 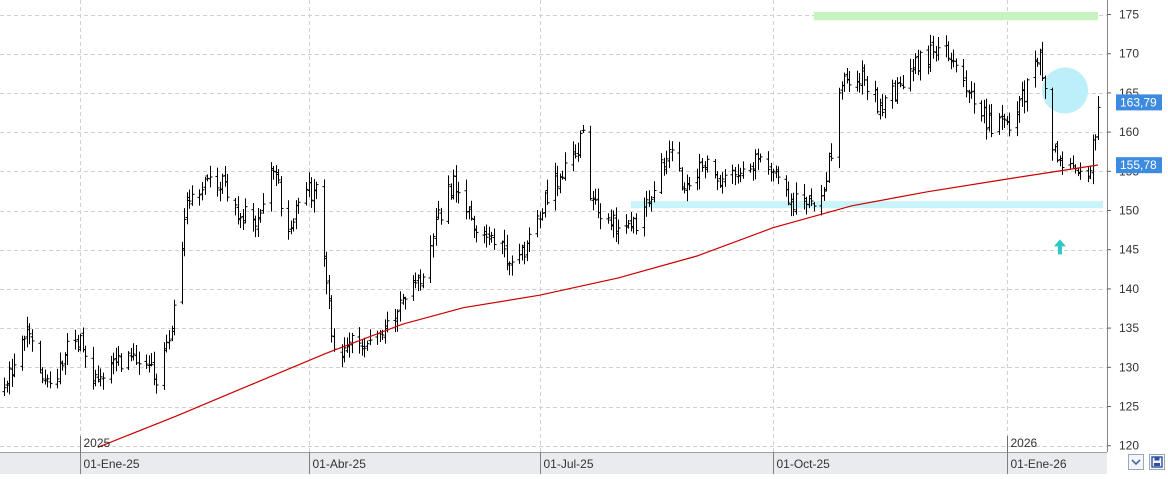 What do you see at coordinates (1129, 250) in the screenshot?
I see `y-tick-label: 145` at bounding box center [1129, 250].